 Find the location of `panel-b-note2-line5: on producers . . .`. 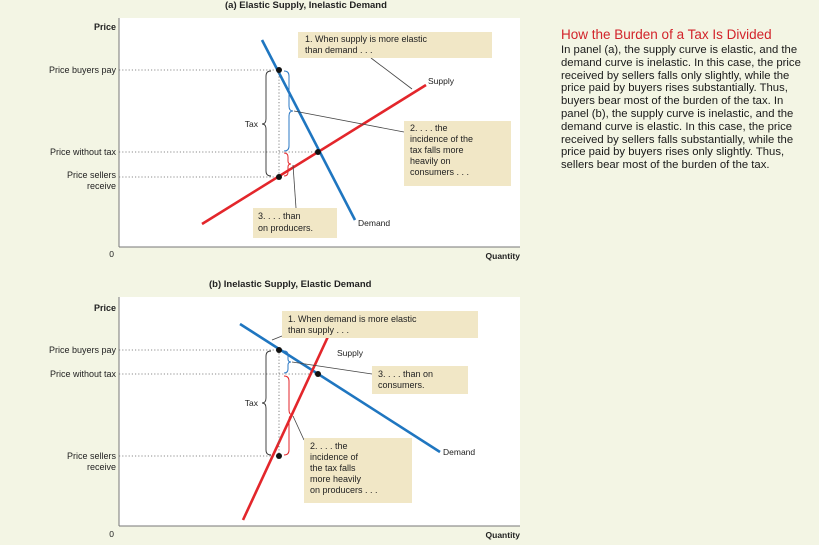

panel-b-note2-line5: on producers . . . is located at coordinates (344, 490).